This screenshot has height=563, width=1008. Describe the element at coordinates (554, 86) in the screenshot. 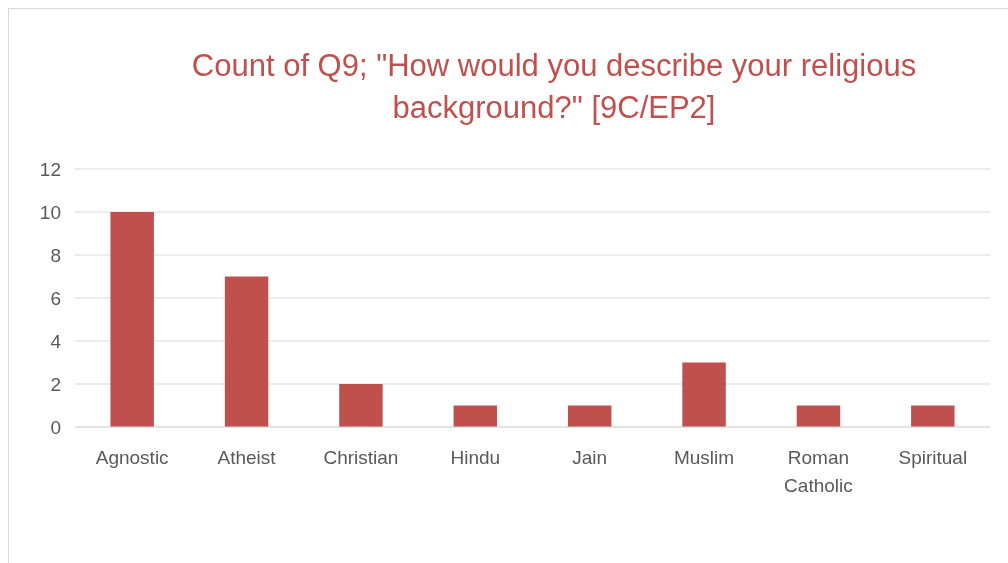

I see `chart-title: Count of Q9; "How would you describe your religious background?" [9C/EP2]` at that location.